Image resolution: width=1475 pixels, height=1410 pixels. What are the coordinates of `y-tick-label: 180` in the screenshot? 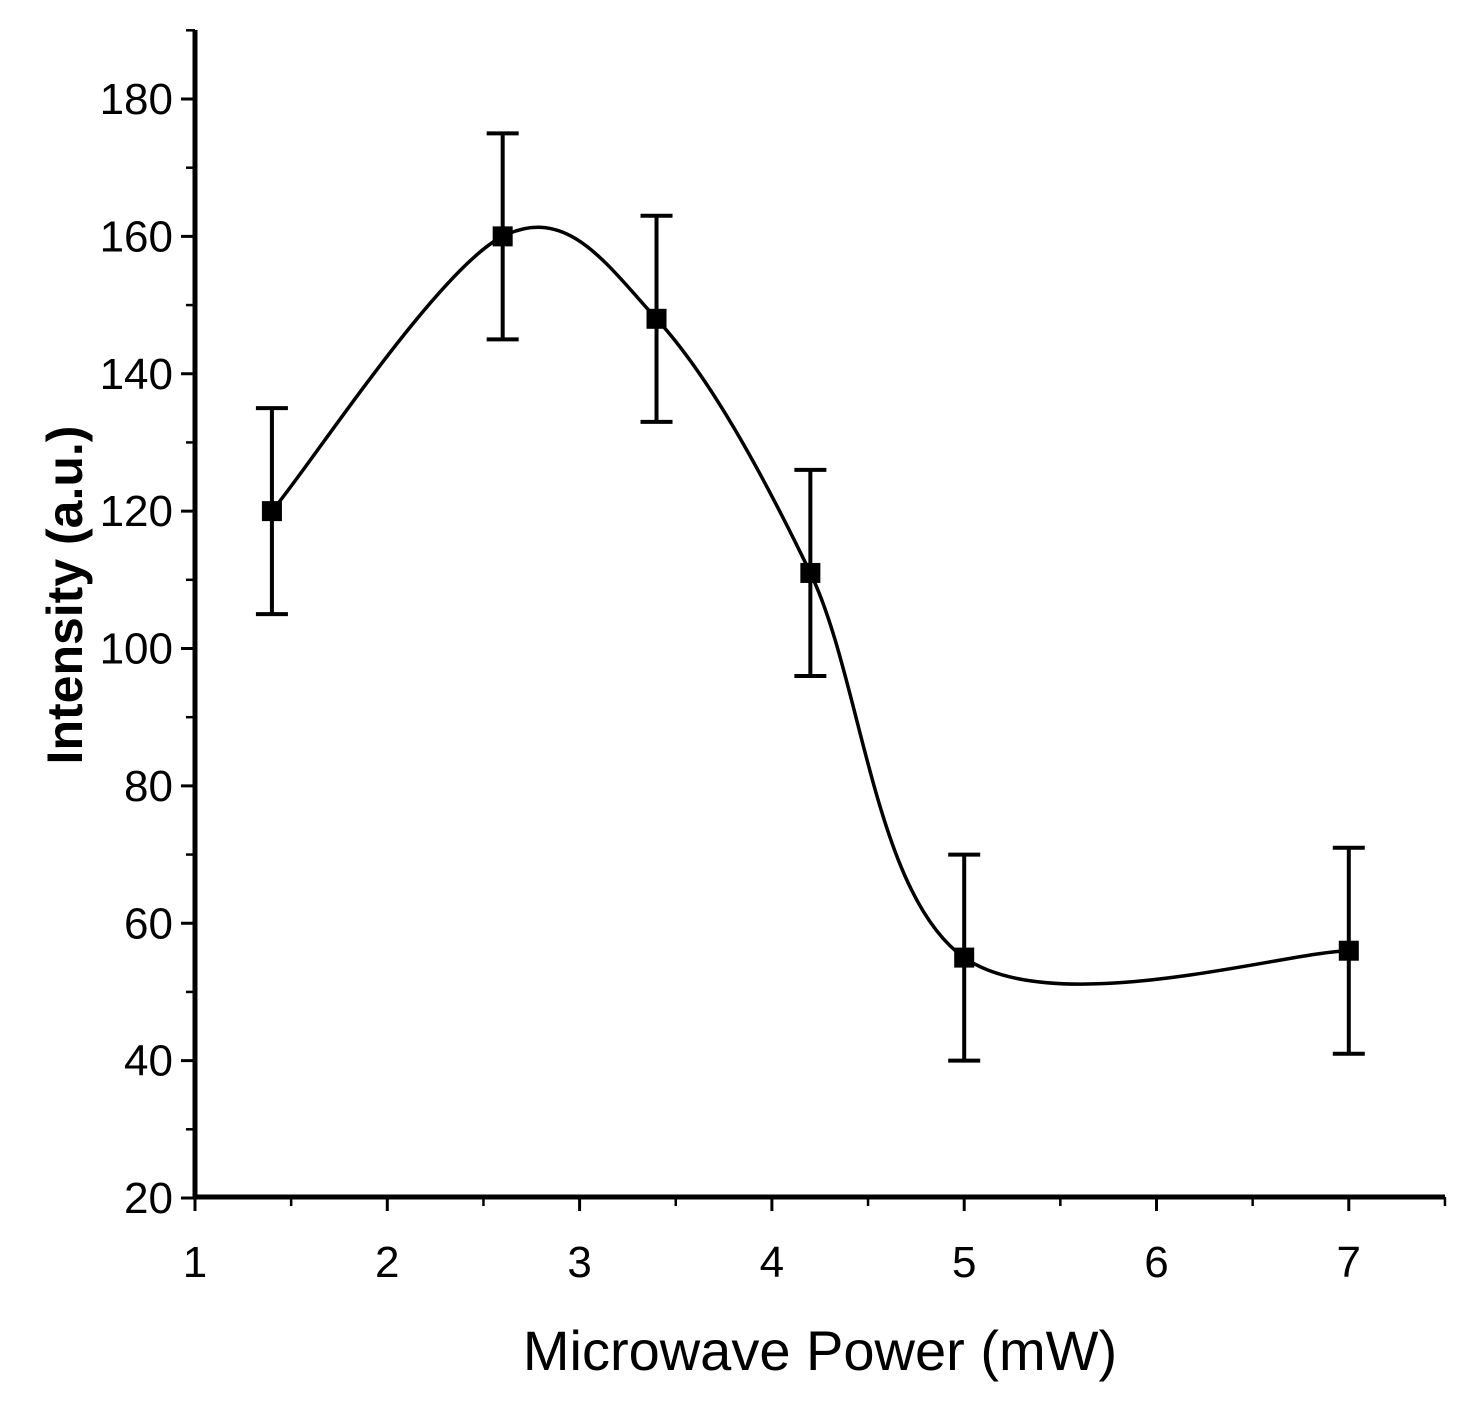 It's located at (136, 99).